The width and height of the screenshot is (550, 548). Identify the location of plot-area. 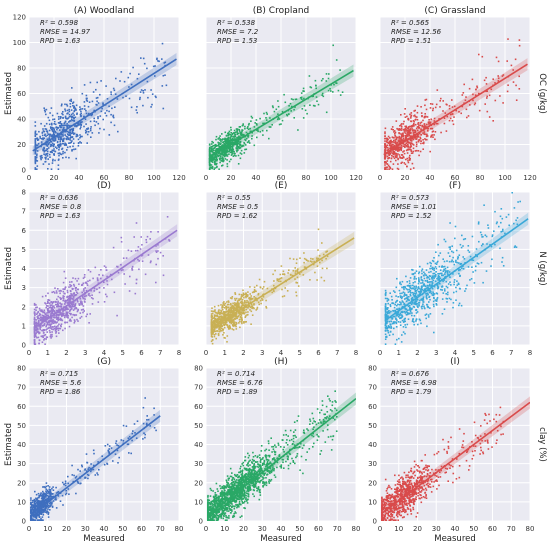
(282, 286).